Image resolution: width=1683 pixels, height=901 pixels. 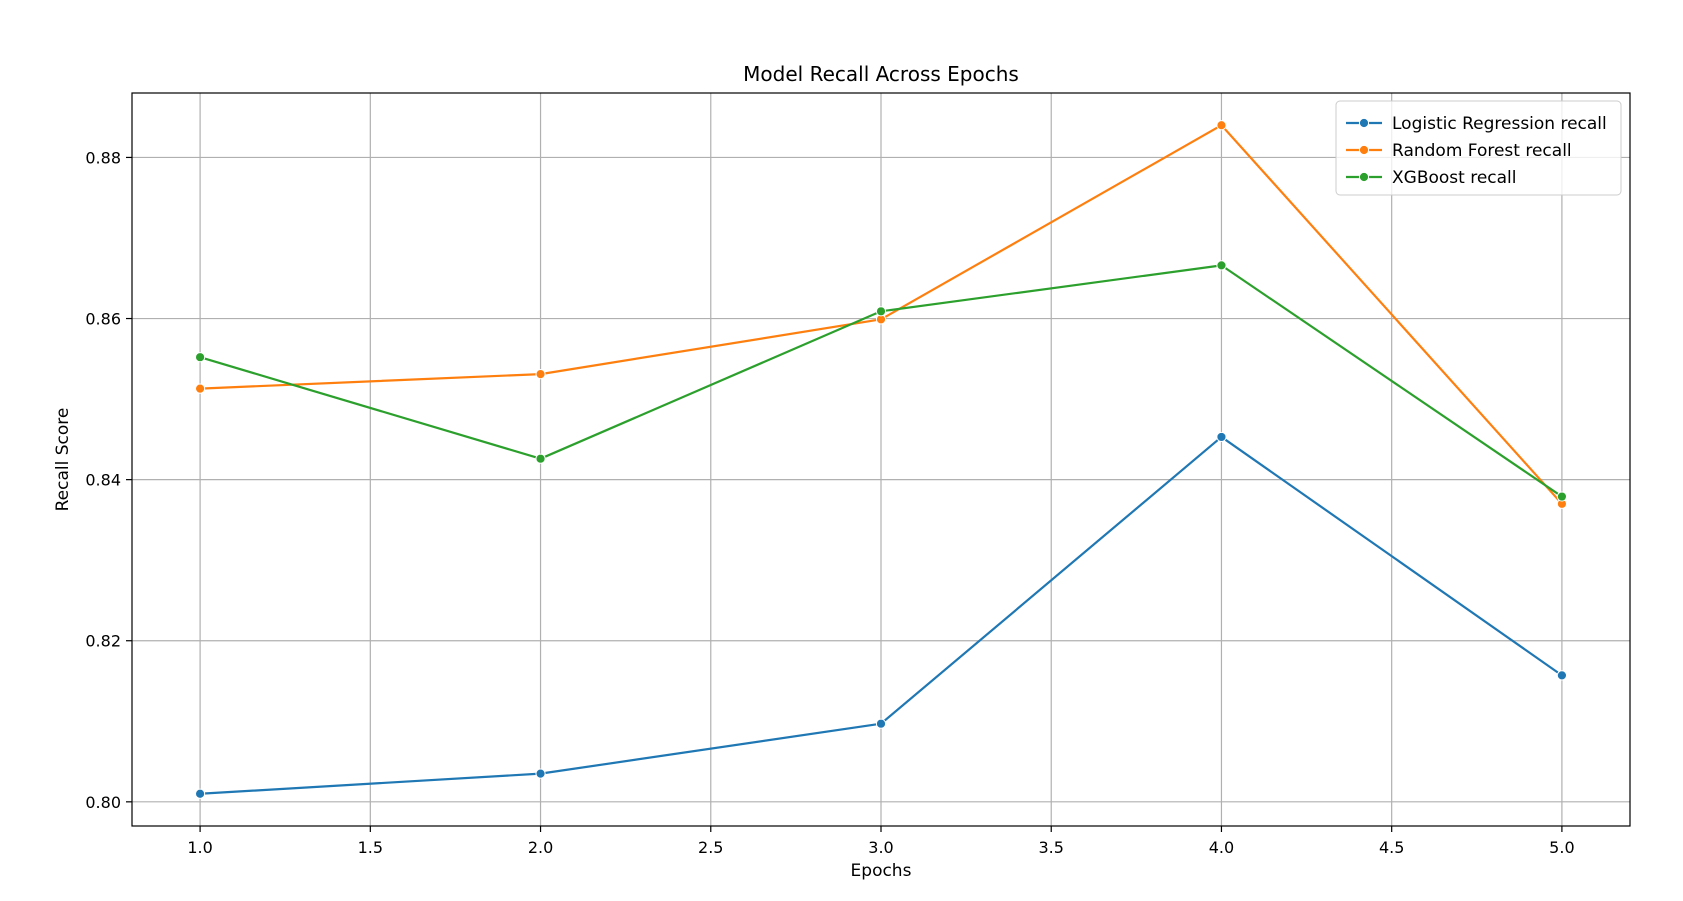 What do you see at coordinates (1454, 178) in the screenshot?
I see `legend-label: XGBoost recall` at bounding box center [1454, 178].